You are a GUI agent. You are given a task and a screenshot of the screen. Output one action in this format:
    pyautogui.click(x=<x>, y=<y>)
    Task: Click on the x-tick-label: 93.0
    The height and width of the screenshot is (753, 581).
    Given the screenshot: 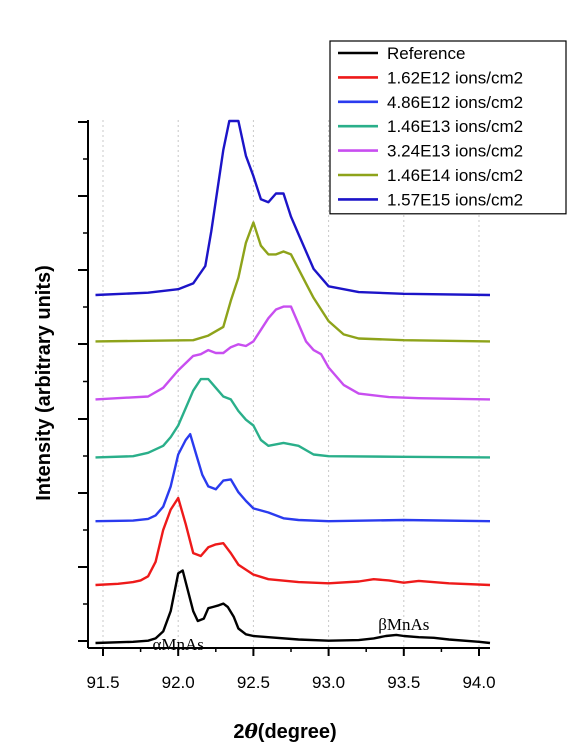 What is the action you would take?
    pyautogui.click(x=328, y=682)
    